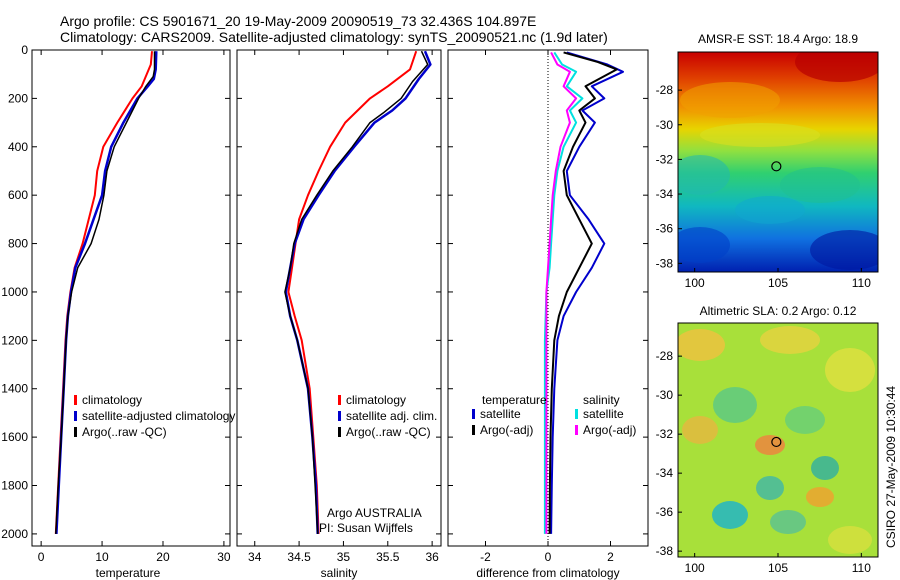 Image resolution: width=900 pixels, height=580 pixels. I want to click on legend-label: climatology, so click(112, 400).